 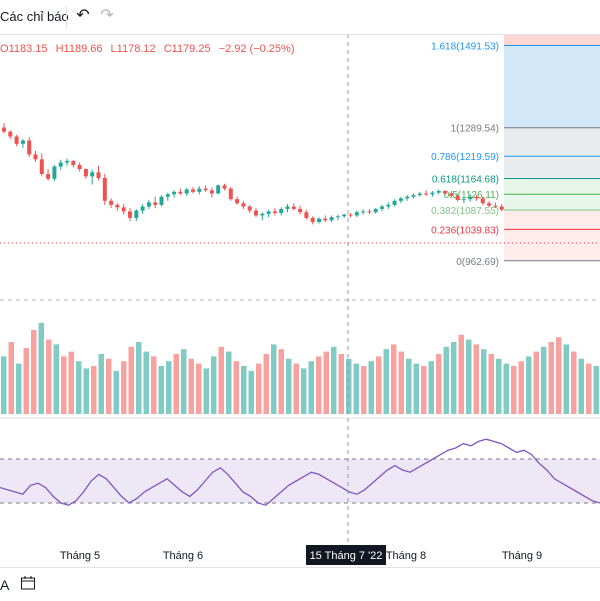 I want to click on redo-icon: ↷, so click(x=107, y=15).